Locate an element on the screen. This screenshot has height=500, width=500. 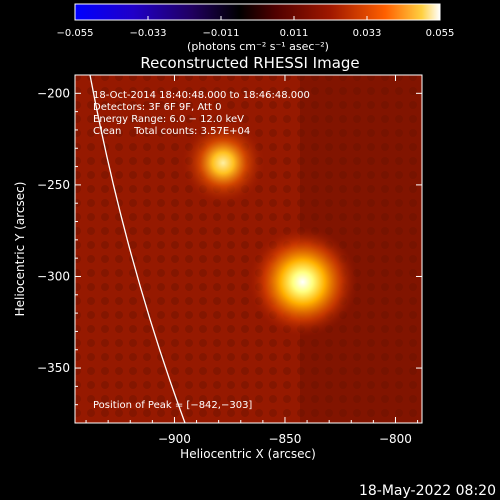
colorbar-tick-label: 0.011 is located at coordinates (294, 33).